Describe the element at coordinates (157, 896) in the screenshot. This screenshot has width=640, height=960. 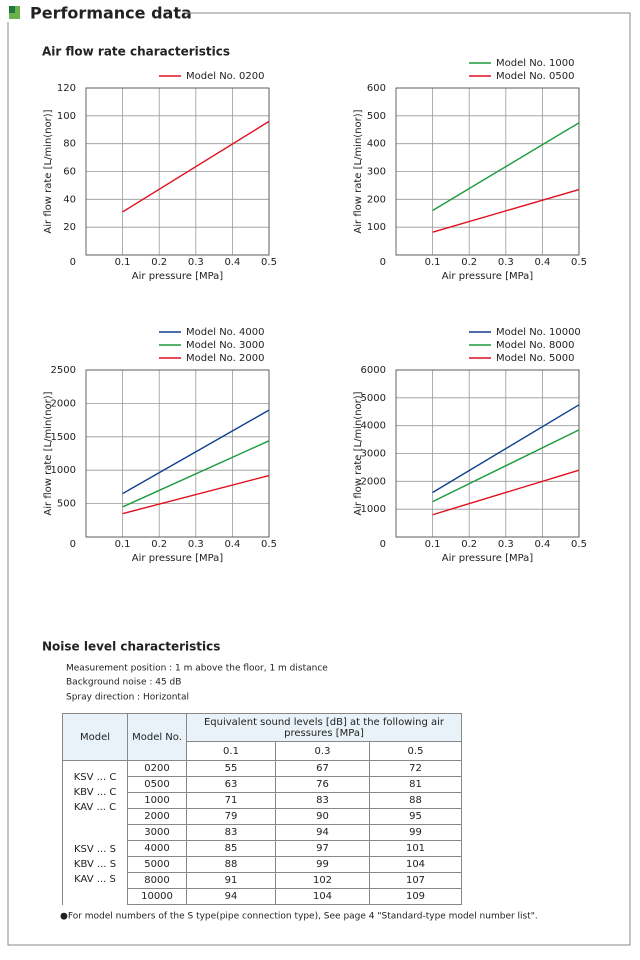
I see `model-number: 10000` at that location.